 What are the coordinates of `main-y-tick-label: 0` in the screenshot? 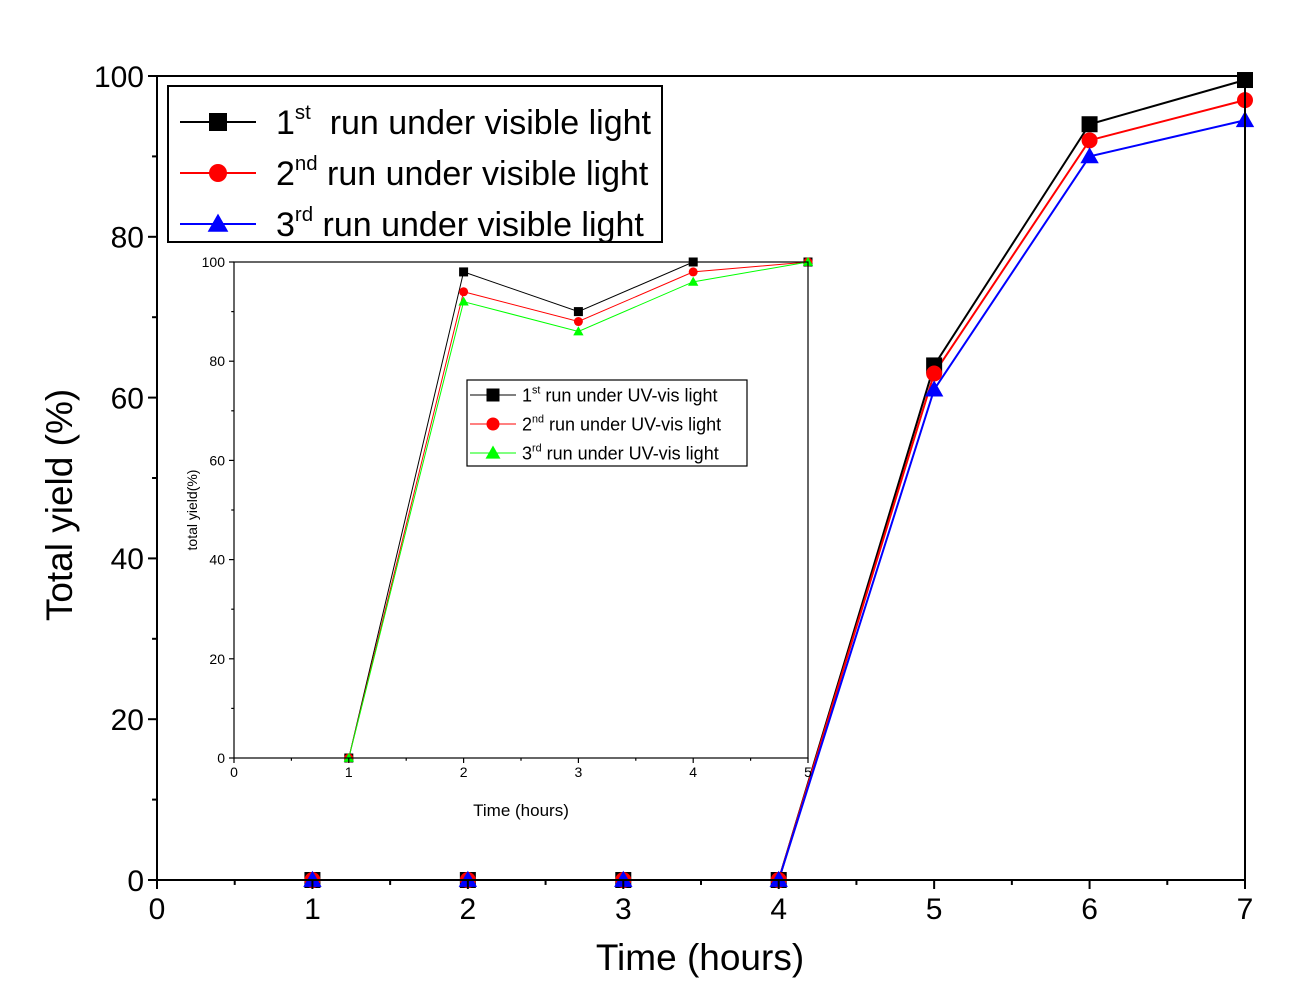 It's located at (135, 881).